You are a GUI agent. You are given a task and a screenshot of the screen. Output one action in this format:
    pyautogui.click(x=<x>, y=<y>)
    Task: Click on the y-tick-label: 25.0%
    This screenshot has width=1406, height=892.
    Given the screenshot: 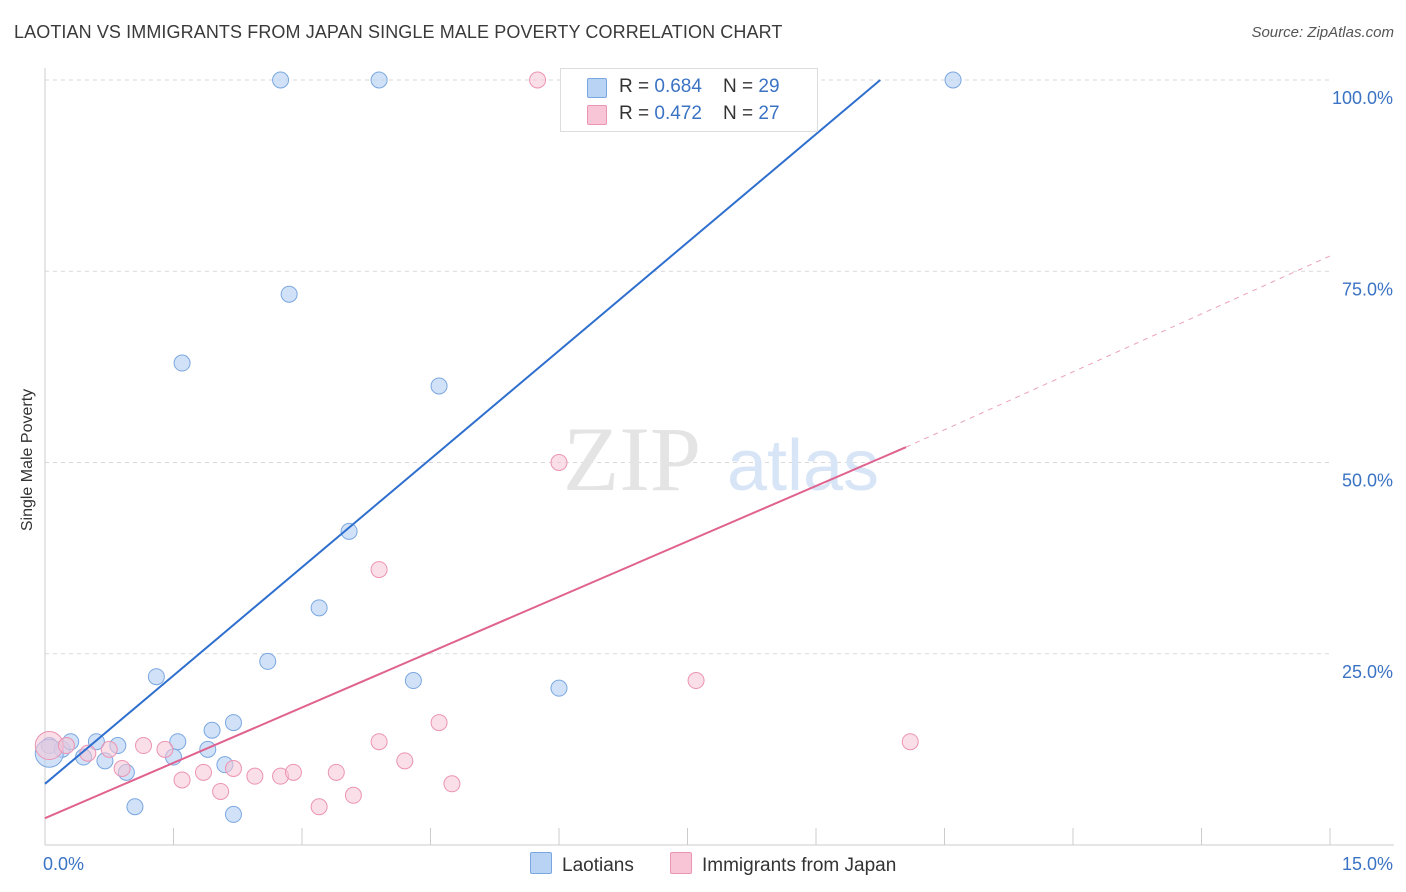 What is the action you would take?
    pyautogui.click(x=1367, y=672)
    